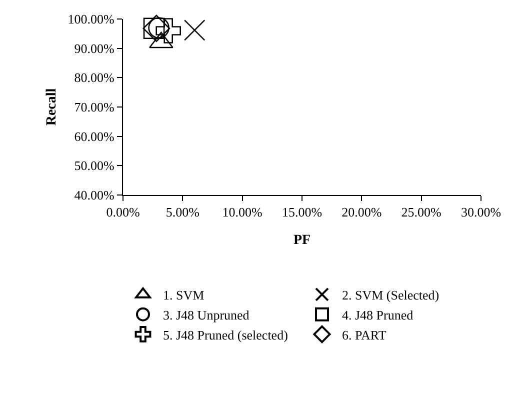 This screenshot has width=521, height=410. Describe the element at coordinates (206, 314) in the screenshot. I see `legend-label: 3. J48 Unpruned` at that location.